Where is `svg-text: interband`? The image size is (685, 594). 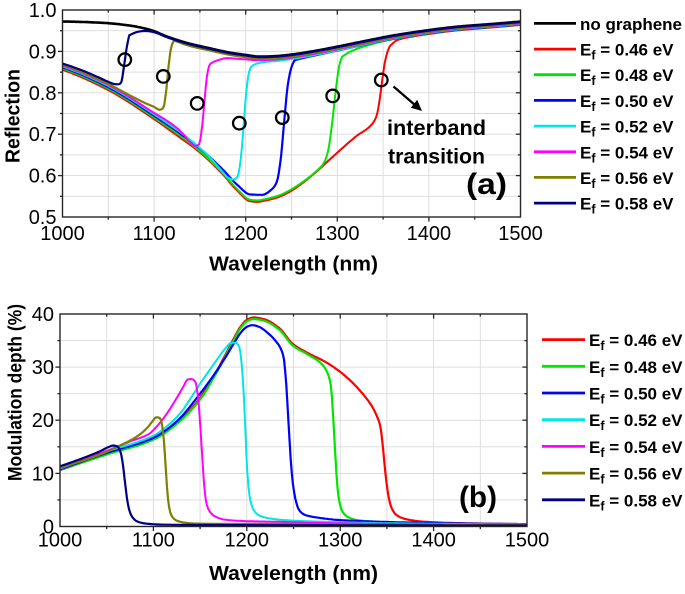
svg-text: interband is located at coordinates (436, 128).